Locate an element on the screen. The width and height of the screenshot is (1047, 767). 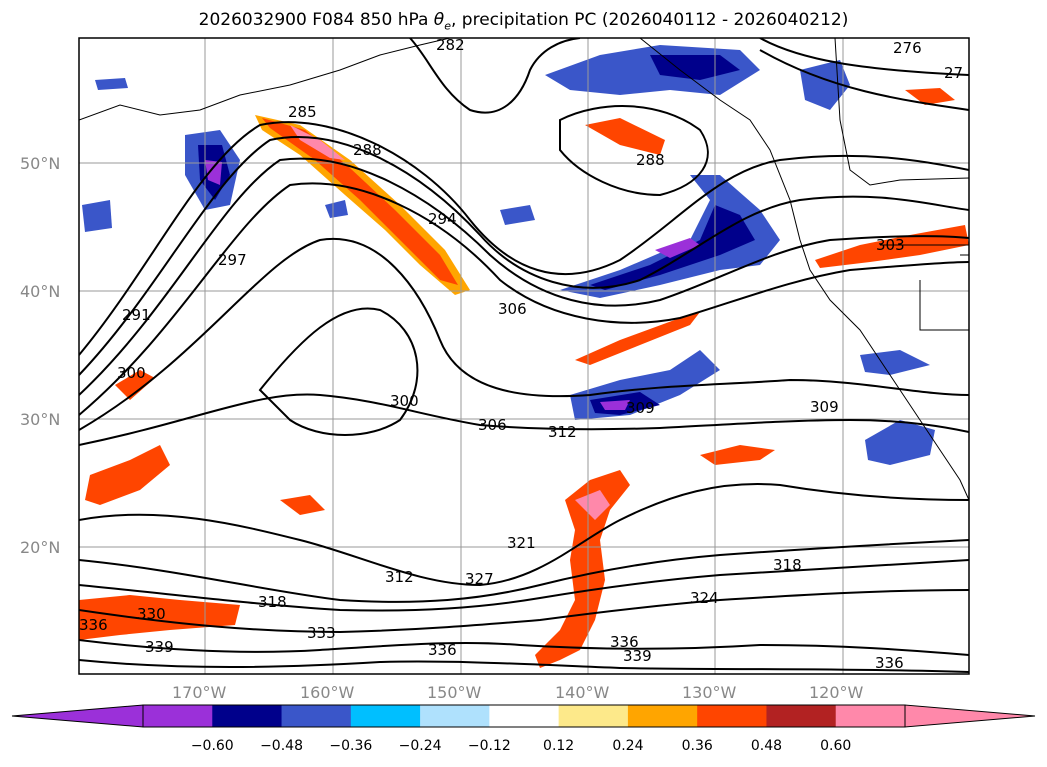
precip-mid-small is located at coordinates (302, 505).